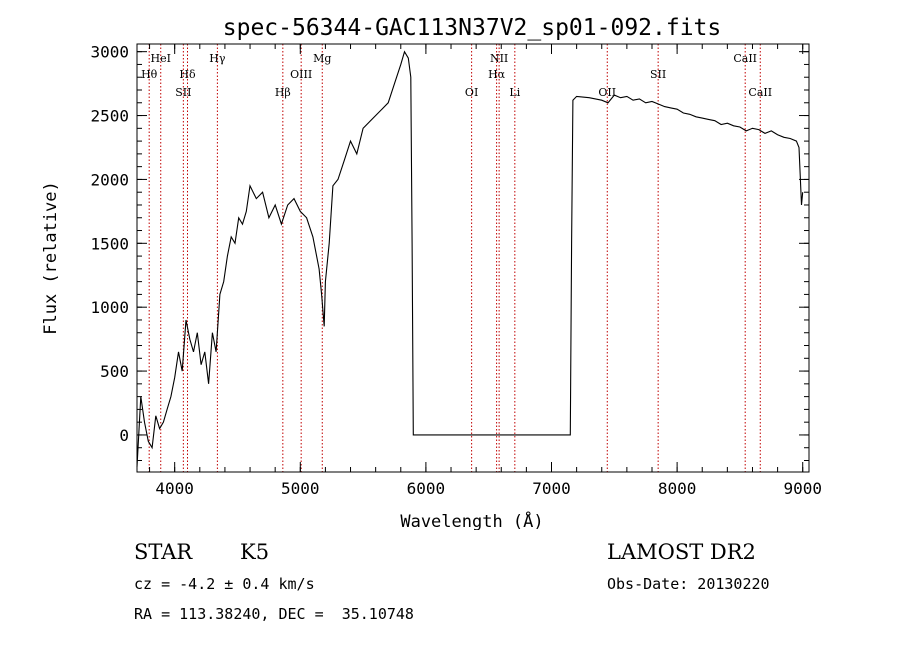  Describe the element at coordinates (224, 584) in the screenshot. I see `redshift-velocity: cz = -4.2 ± 0.4 km/s` at that location.